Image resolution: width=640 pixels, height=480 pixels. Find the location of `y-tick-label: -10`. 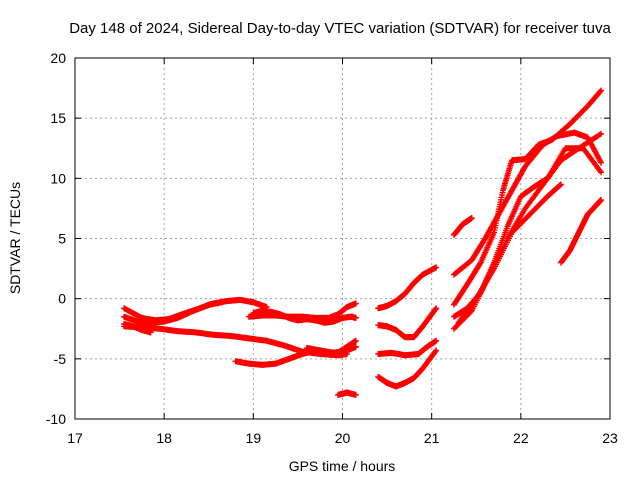

y-tick-label: -10 is located at coordinates (56, 419).